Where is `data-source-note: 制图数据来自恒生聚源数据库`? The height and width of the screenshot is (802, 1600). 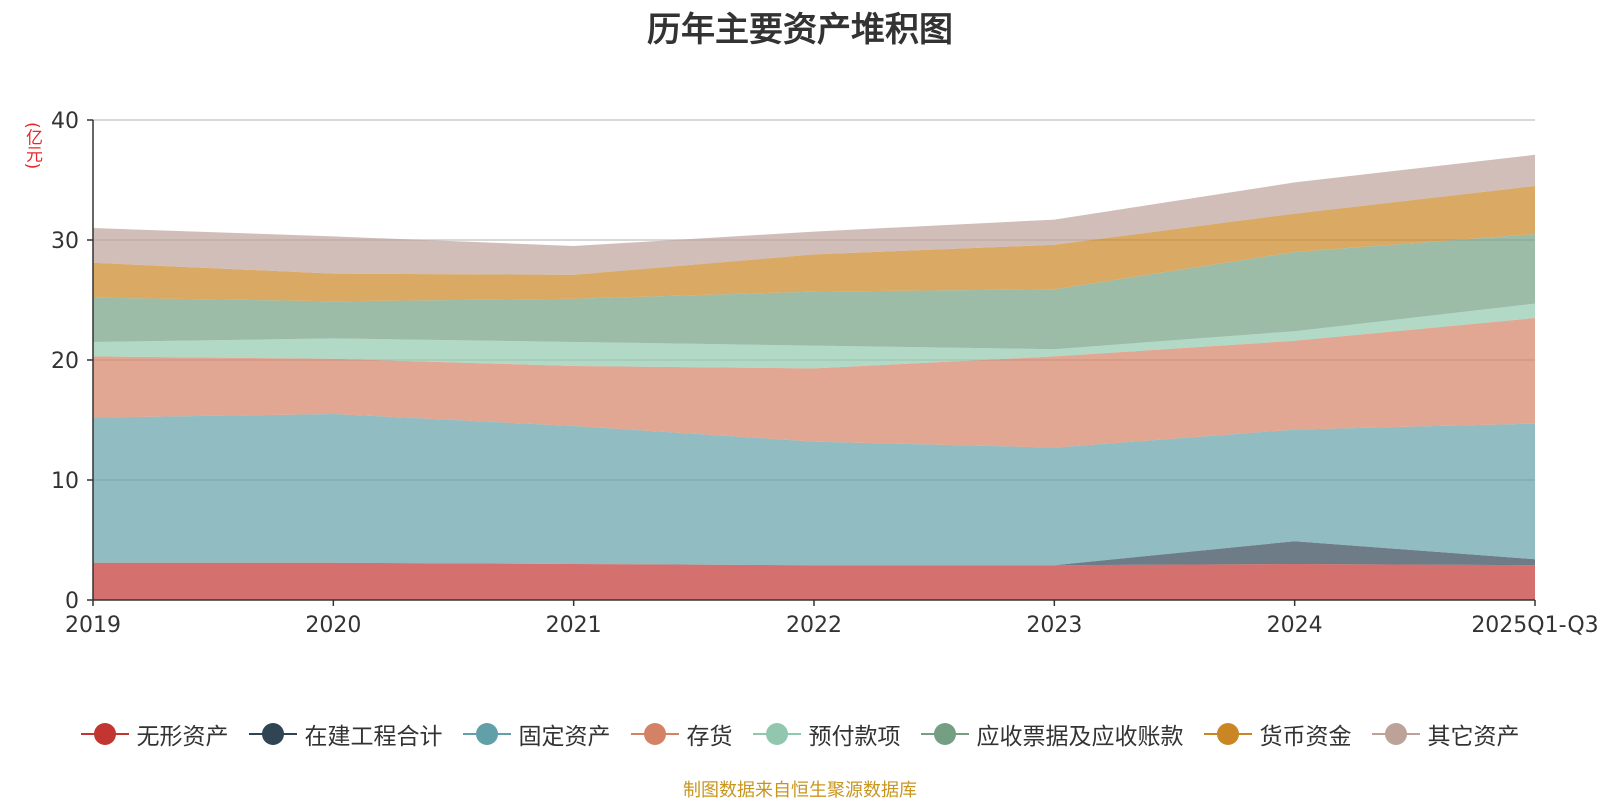
data-source-note: 制图数据来自恒生聚源数据库 is located at coordinates (800, 790).